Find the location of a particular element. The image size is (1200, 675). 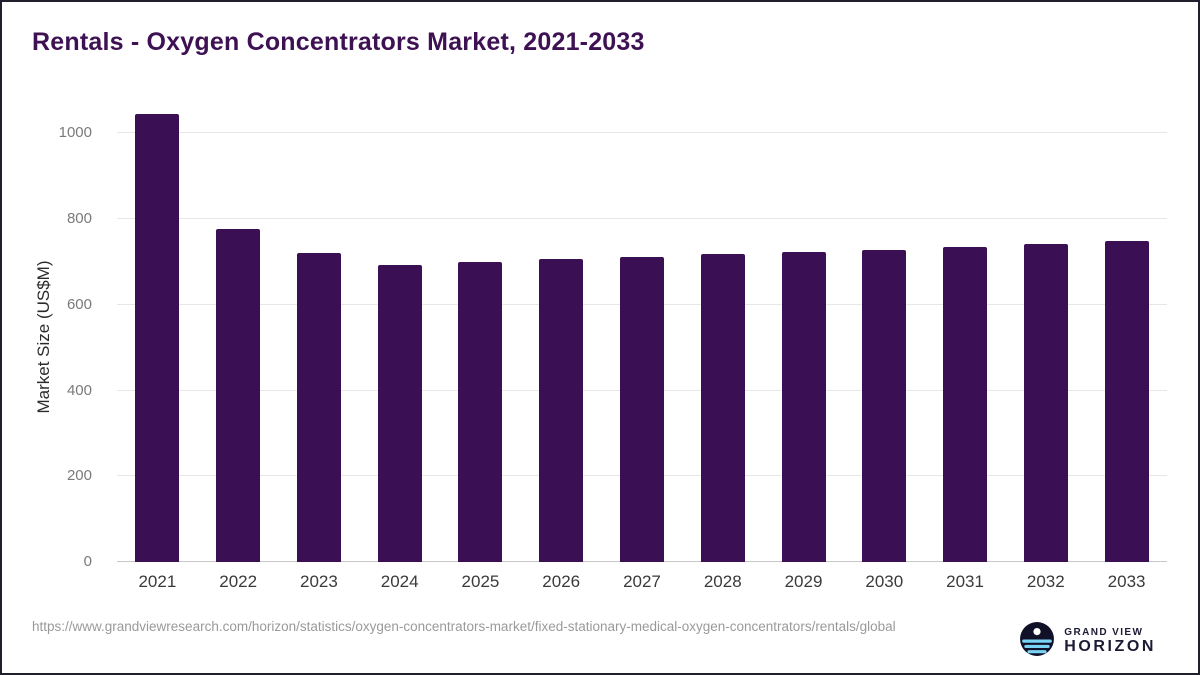

bar-slot-2032 is located at coordinates (1045, 337).